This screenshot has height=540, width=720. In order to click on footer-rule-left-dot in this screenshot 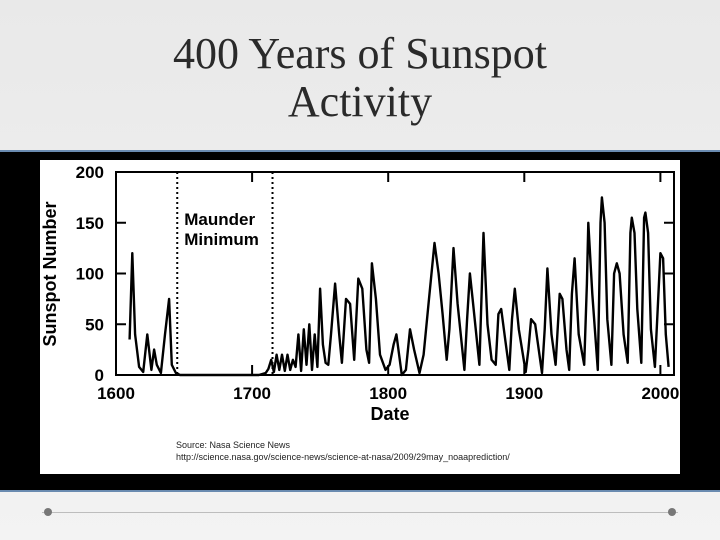, I will do `click(48, 512)`.